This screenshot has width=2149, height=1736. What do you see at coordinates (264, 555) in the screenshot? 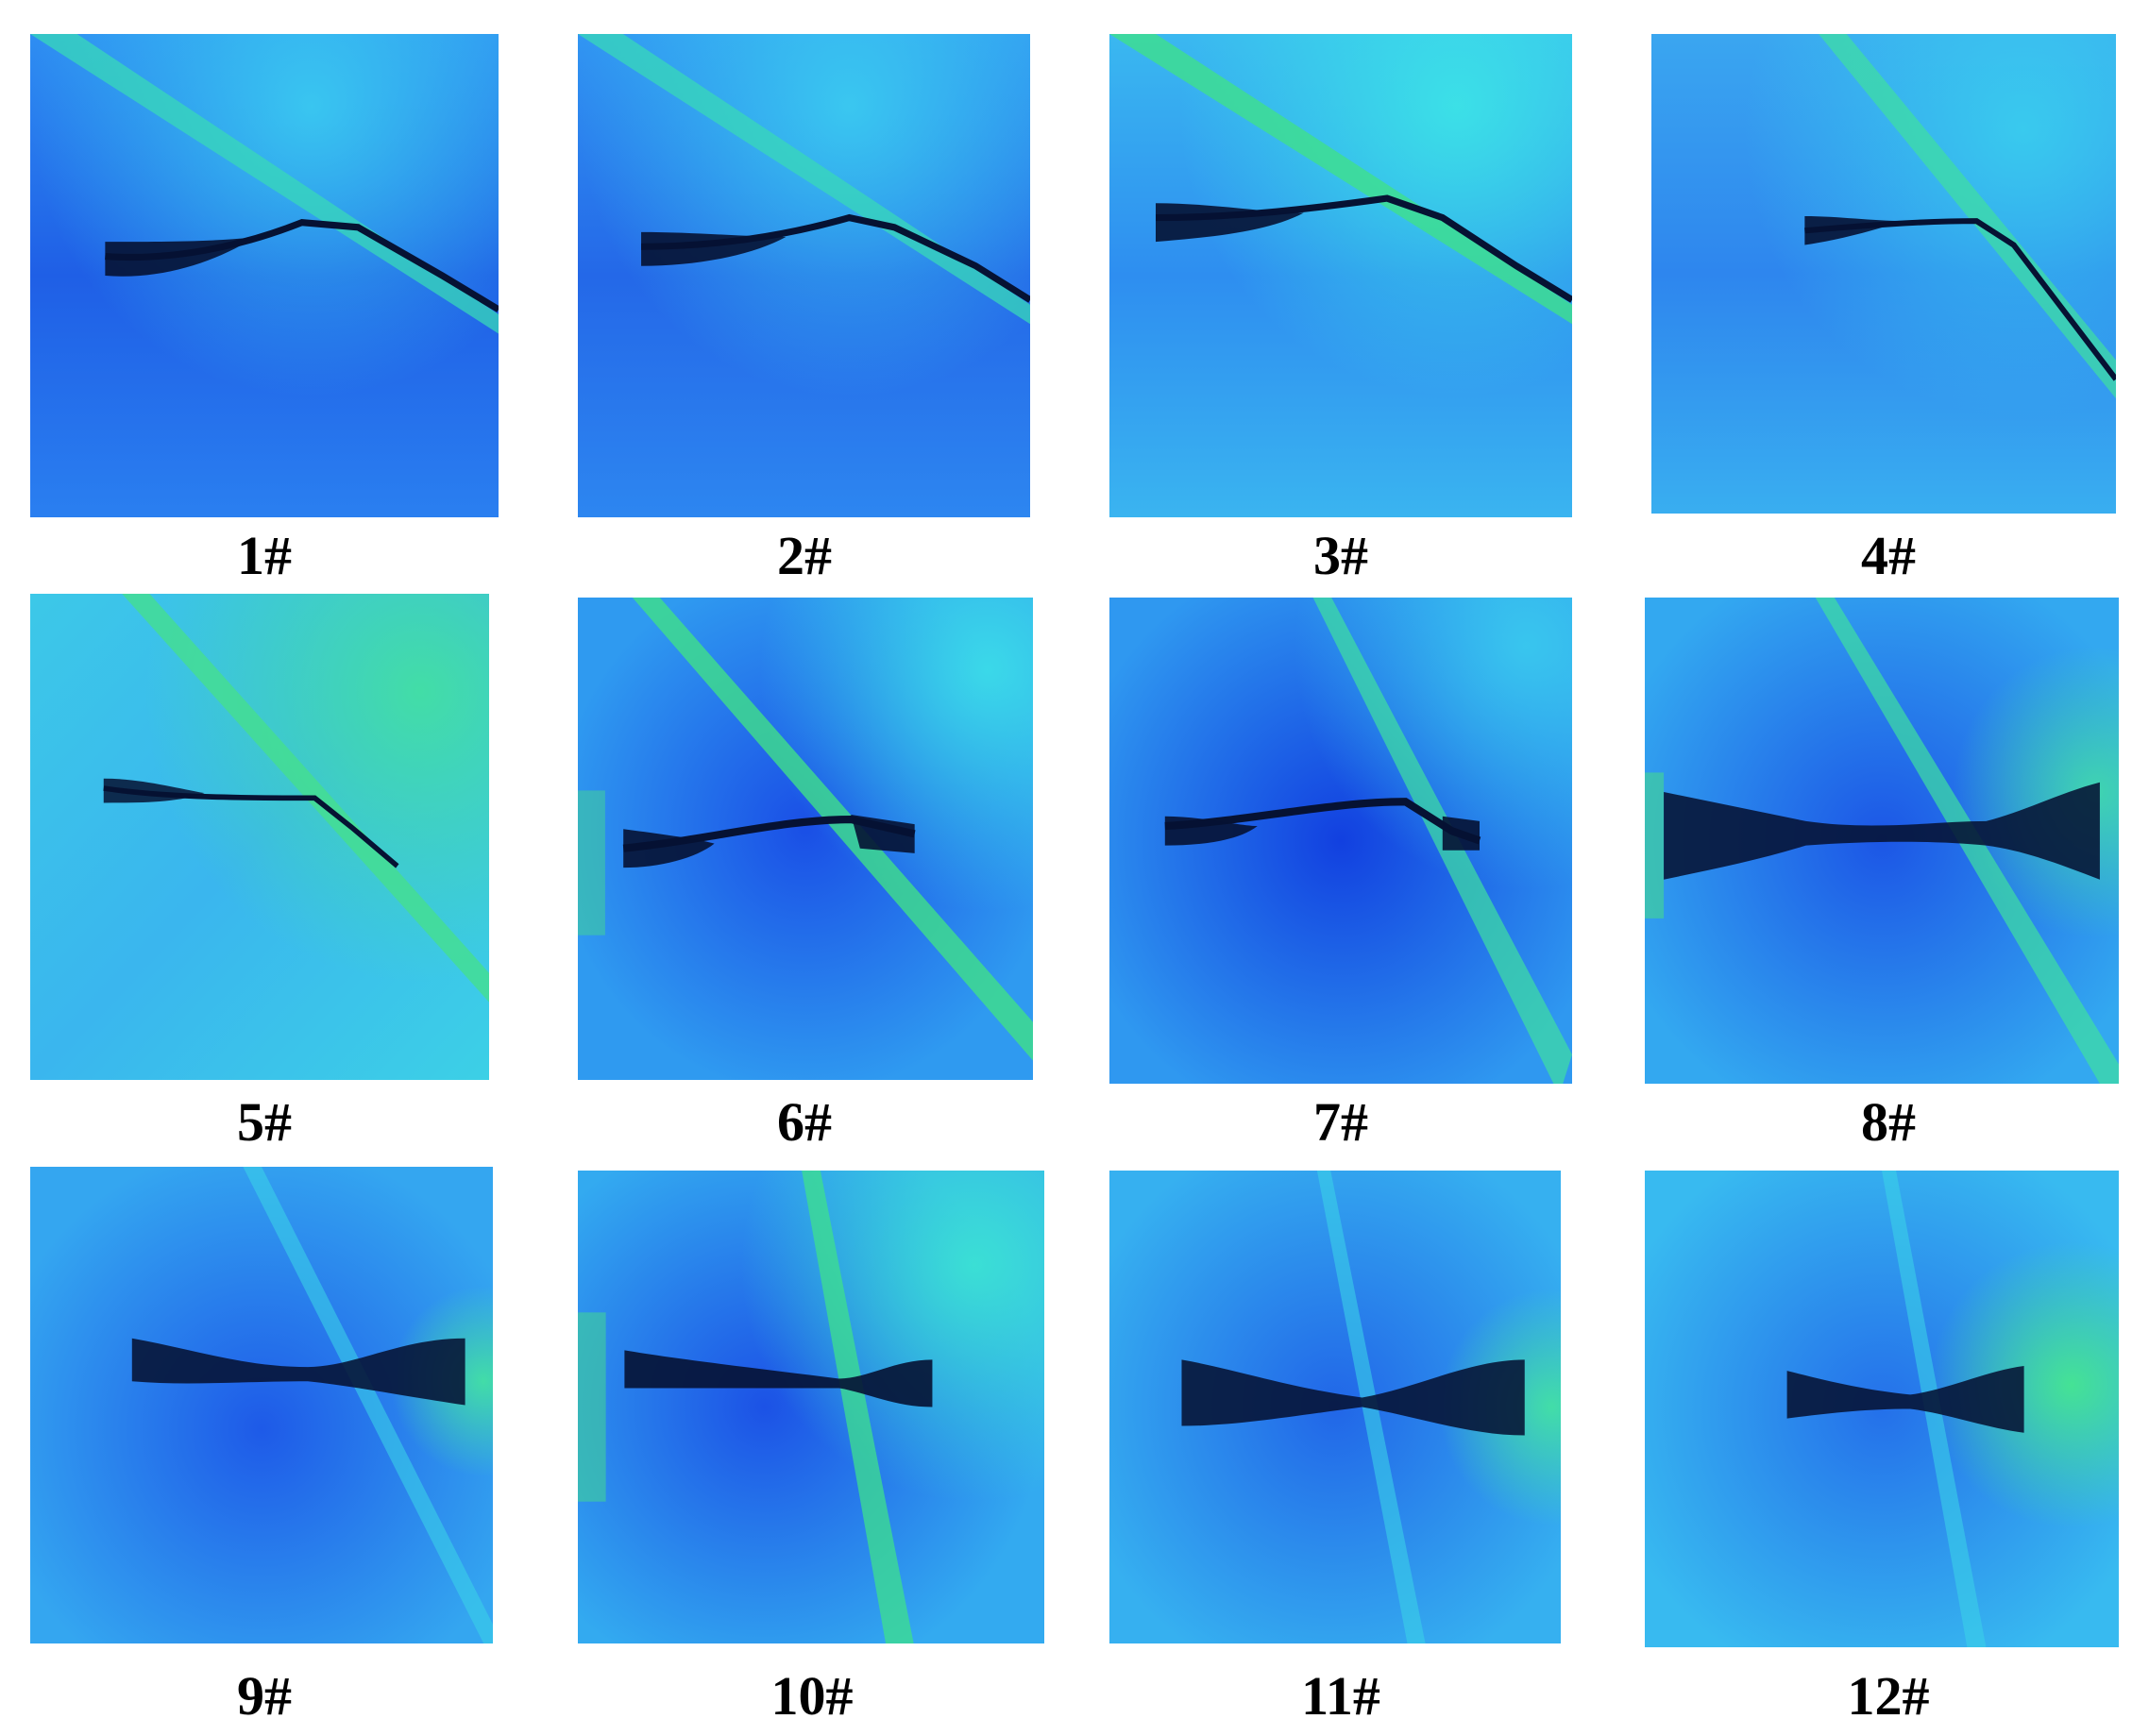
I see `panel-label: 1#` at bounding box center [264, 555].